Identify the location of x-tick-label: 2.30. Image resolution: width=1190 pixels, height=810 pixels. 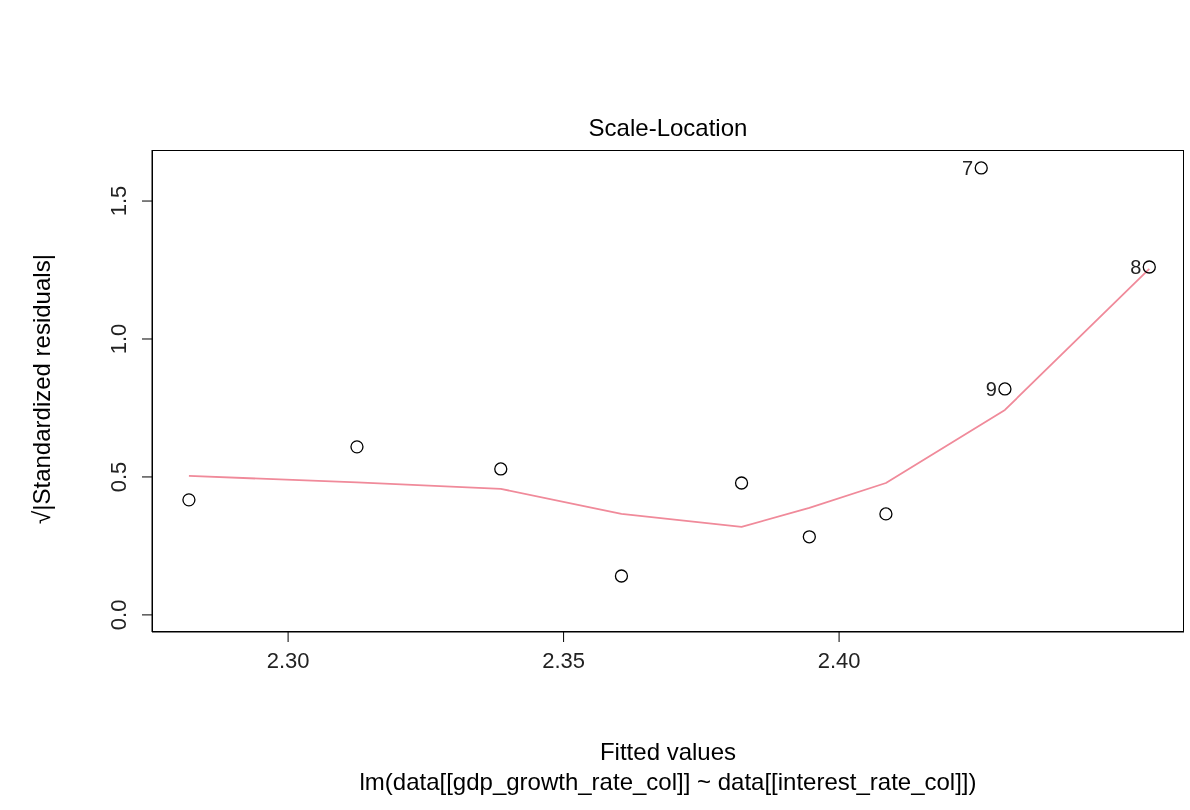
(288, 660).